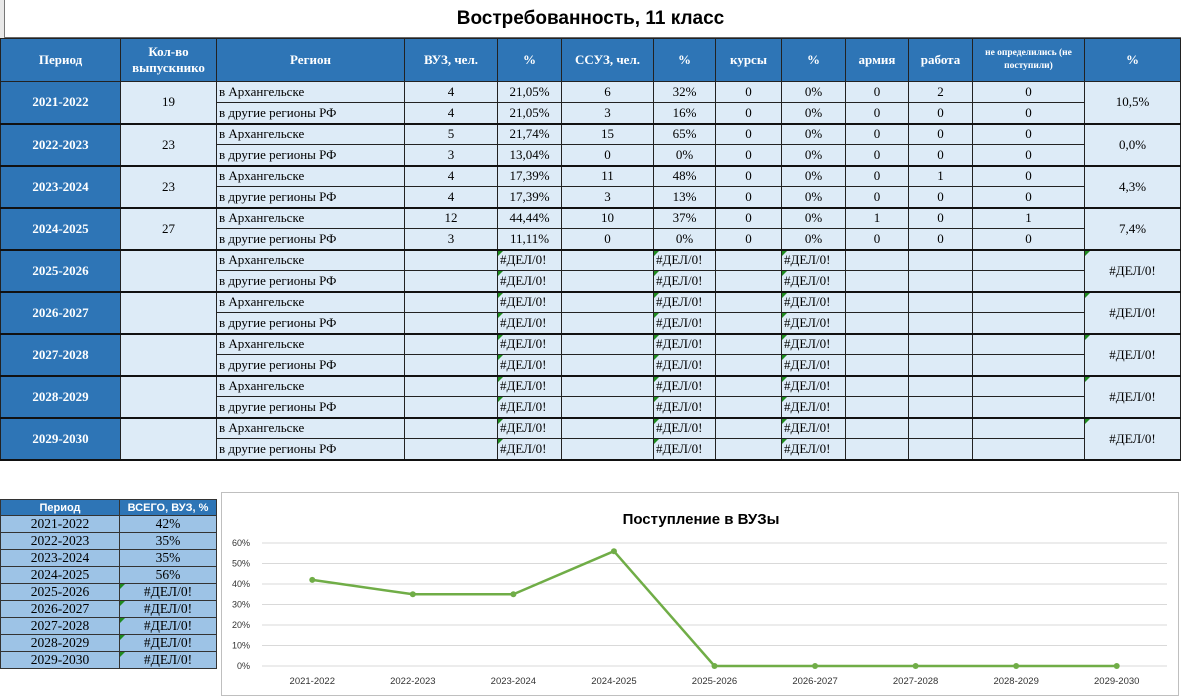  I want to click on vuz-pct-cell: 11,11%, so click(529, 239).